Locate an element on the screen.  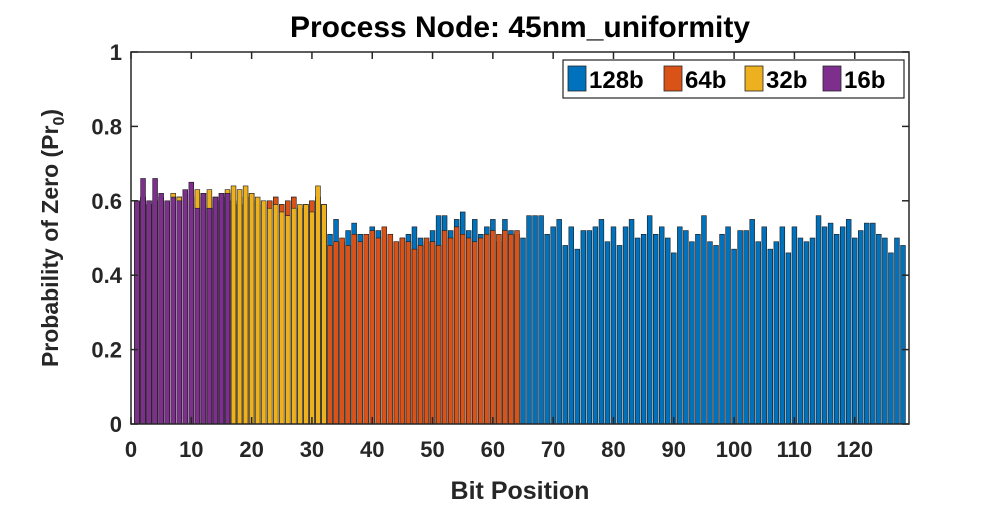
legend-label-128b: 128b is located at coordinates (616, 80).